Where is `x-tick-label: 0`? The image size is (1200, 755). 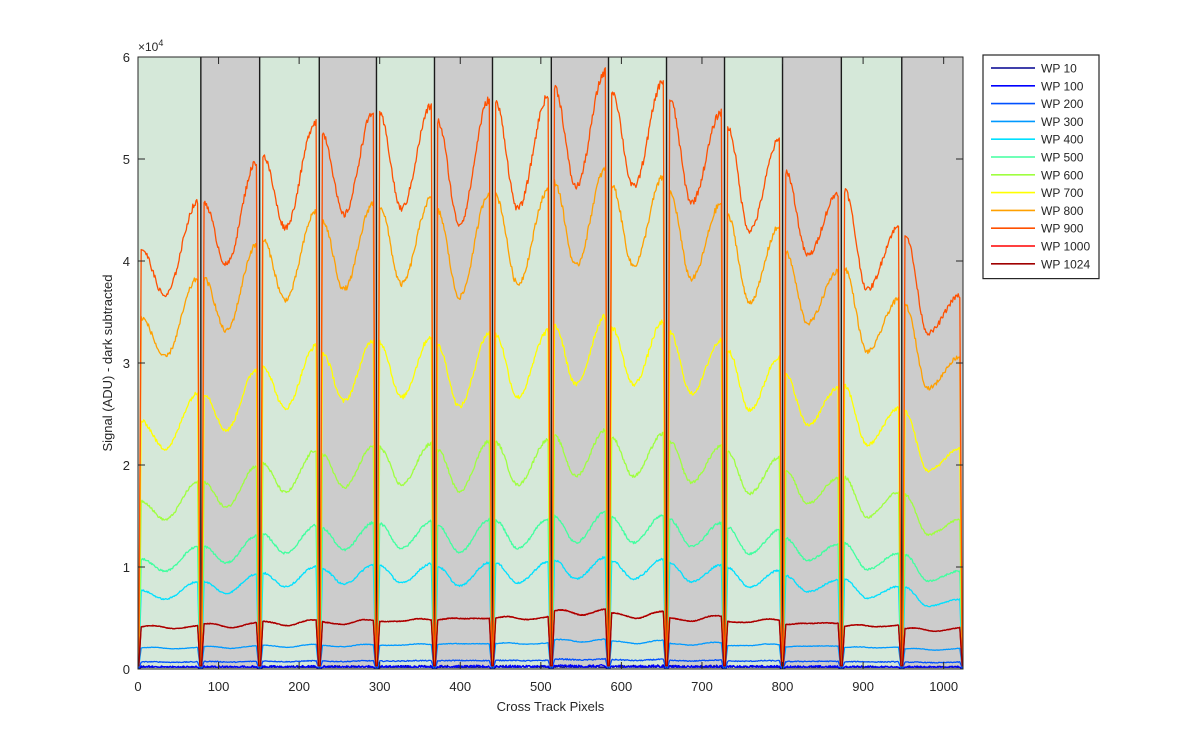
x-tick-label: 0 is located at coordinates (137, 686).